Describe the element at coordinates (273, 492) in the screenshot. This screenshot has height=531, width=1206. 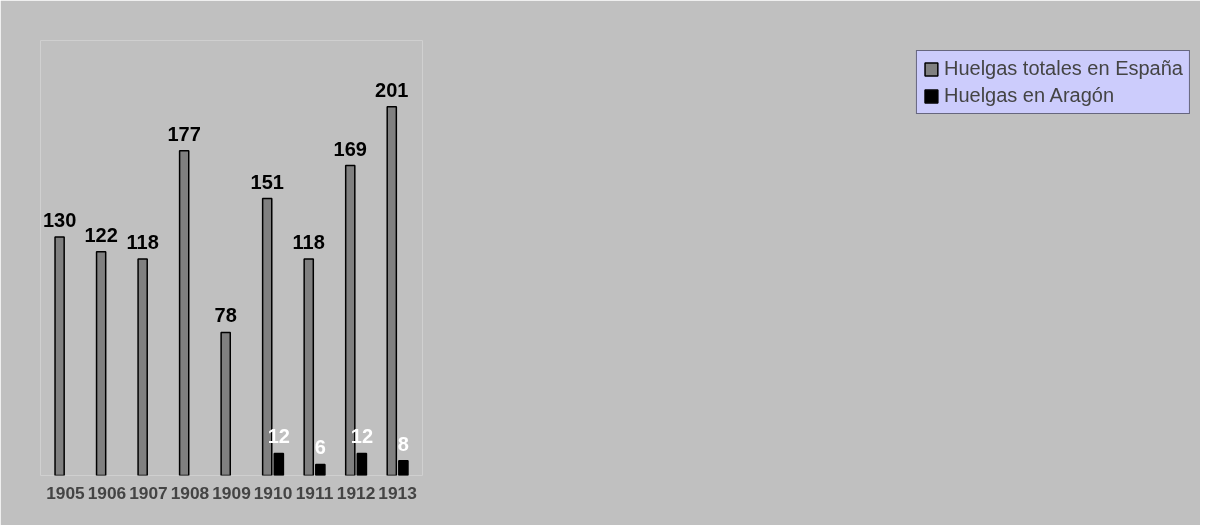
I see `x-tick-label: 1910` at that location.